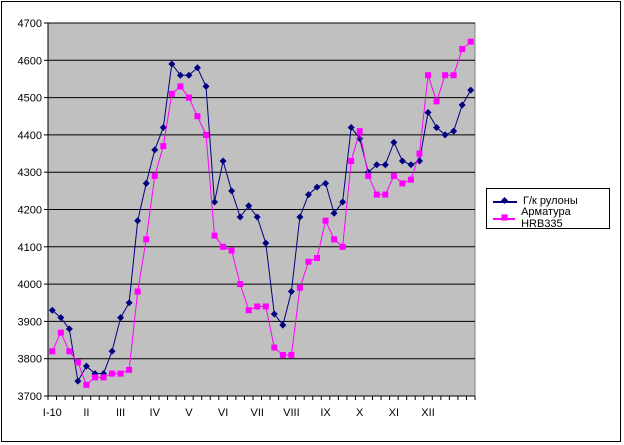 The height and width of the screenshot is (445, 624). What do you see at coordinates (550, 218) in the screenshot?
I see `legend-item-rebar-hrb335: Арматура HRB335` at bounding box center [550, 218].